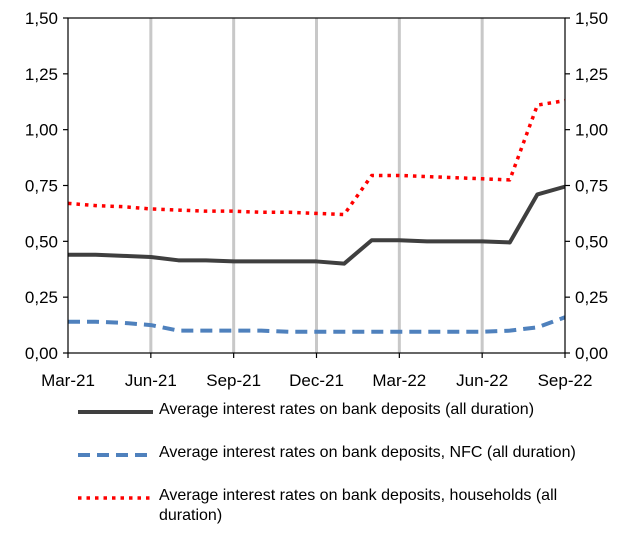  Describe the element at coordinates (41, 186) in the screenshot. I see `y-tick-label-left: 0,75` at that location.